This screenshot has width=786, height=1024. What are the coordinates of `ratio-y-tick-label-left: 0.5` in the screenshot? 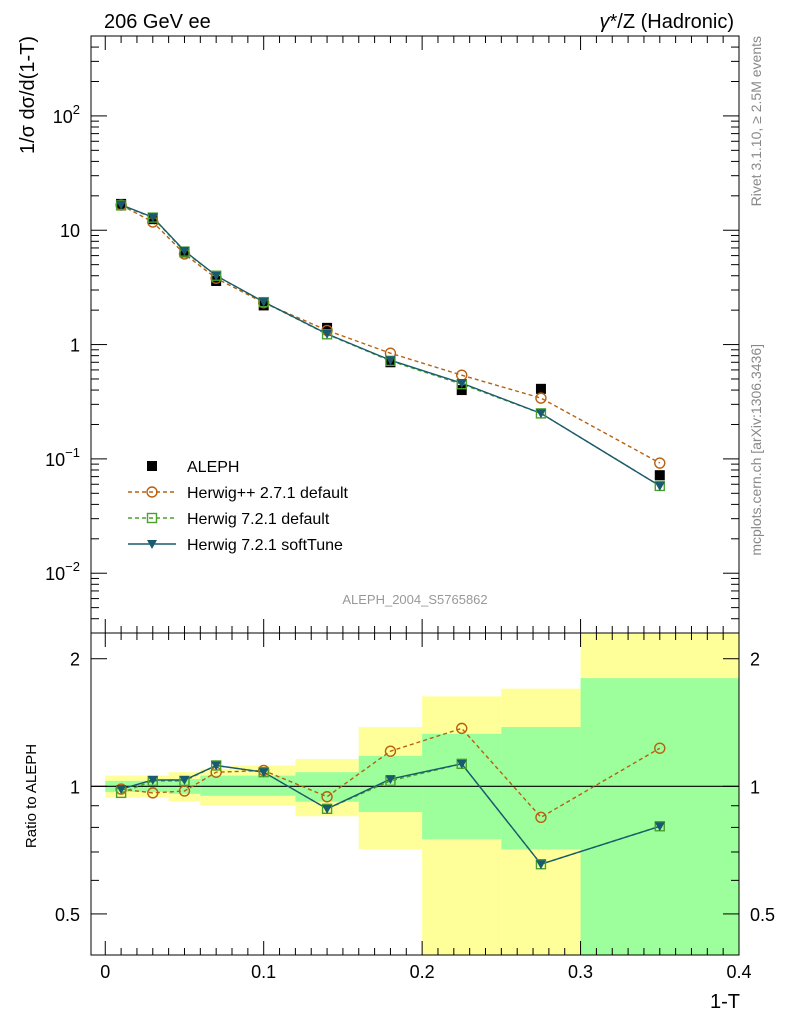 It's located at (67, 915).